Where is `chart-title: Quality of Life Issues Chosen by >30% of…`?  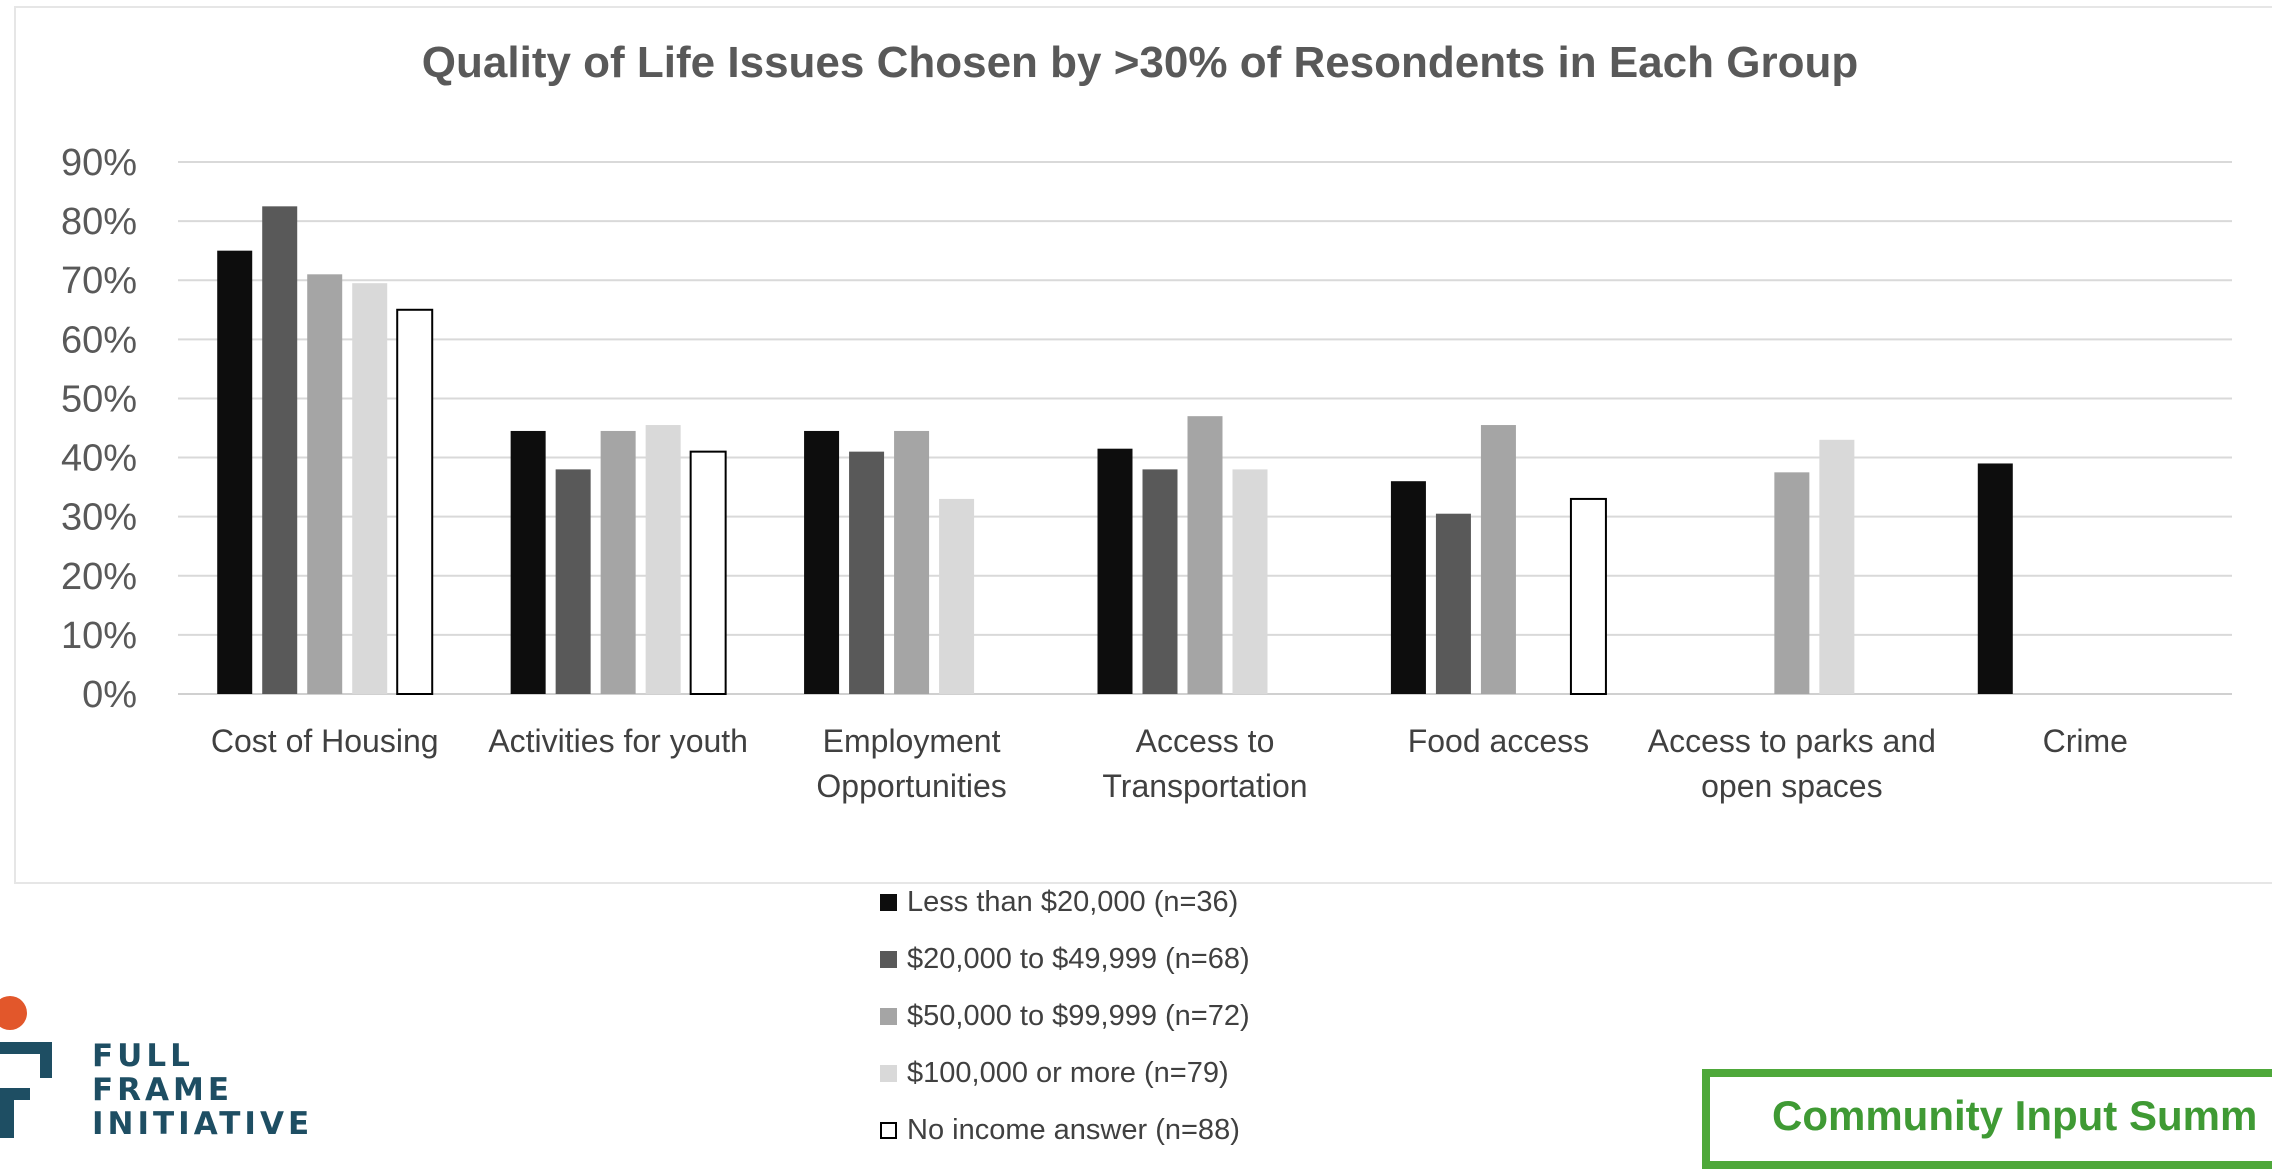
chart-title: Quality of Life Issues Chosen by >30% of… is located at coordinates (1140, 62).